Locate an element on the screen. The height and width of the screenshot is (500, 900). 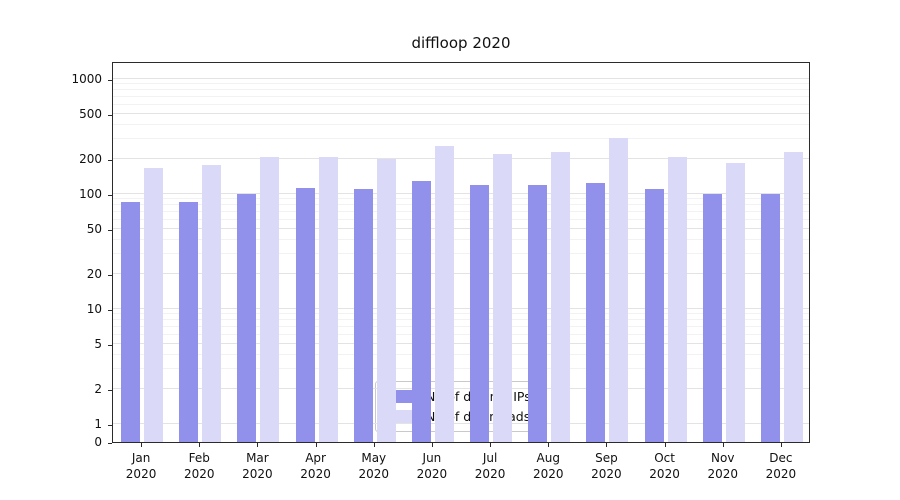
month-label: Apr is located at coordinates (315, 458).